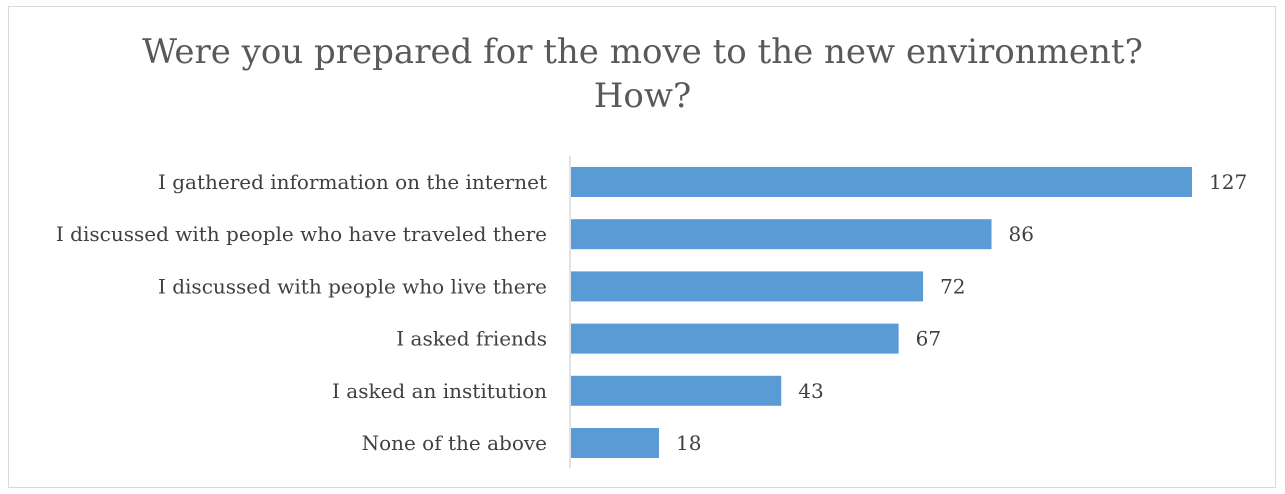  Describe the element at coordinates (642, 96) in the screenshot. I see `chart-title-line-2: How?` at that location.